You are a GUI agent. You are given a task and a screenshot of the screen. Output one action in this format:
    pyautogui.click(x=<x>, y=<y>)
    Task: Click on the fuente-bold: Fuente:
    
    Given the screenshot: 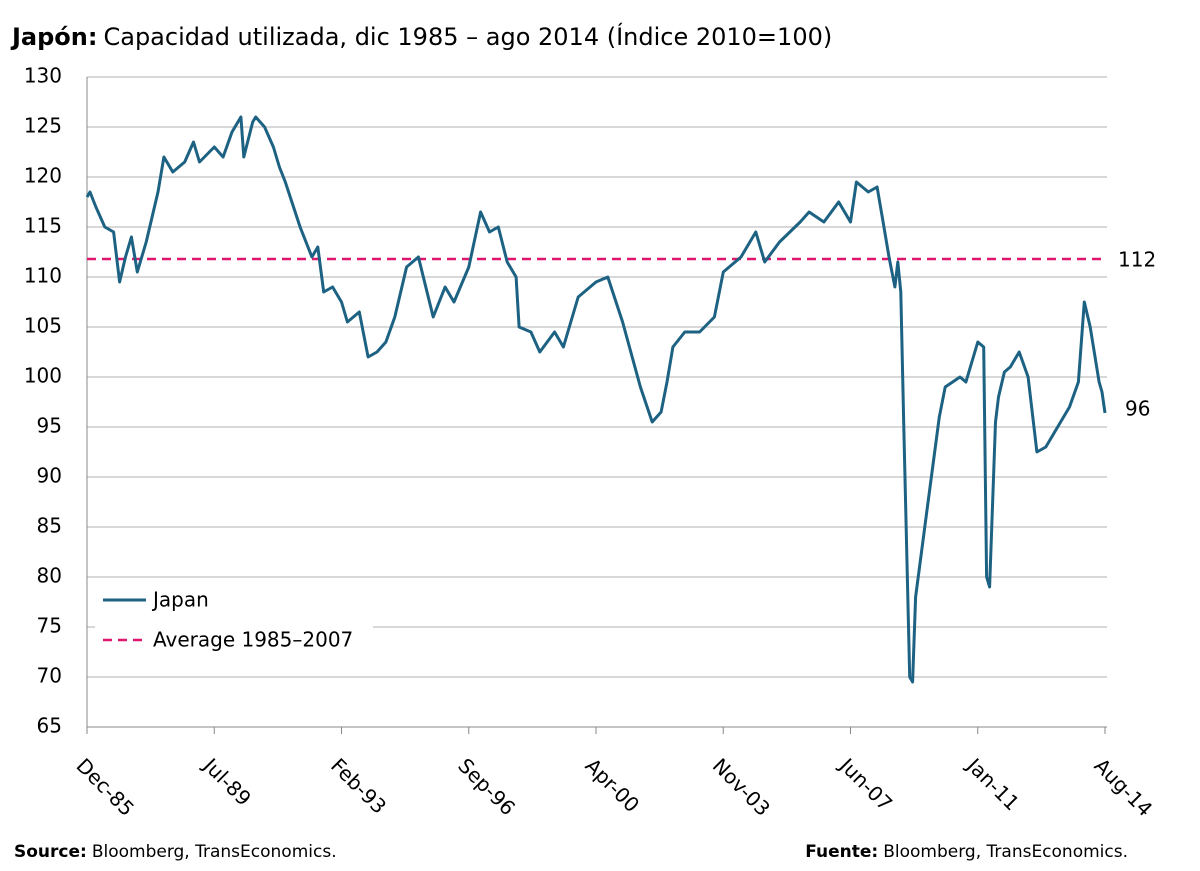 What is the action you would take?
    pyautogui.click(x=841, y=852)
    